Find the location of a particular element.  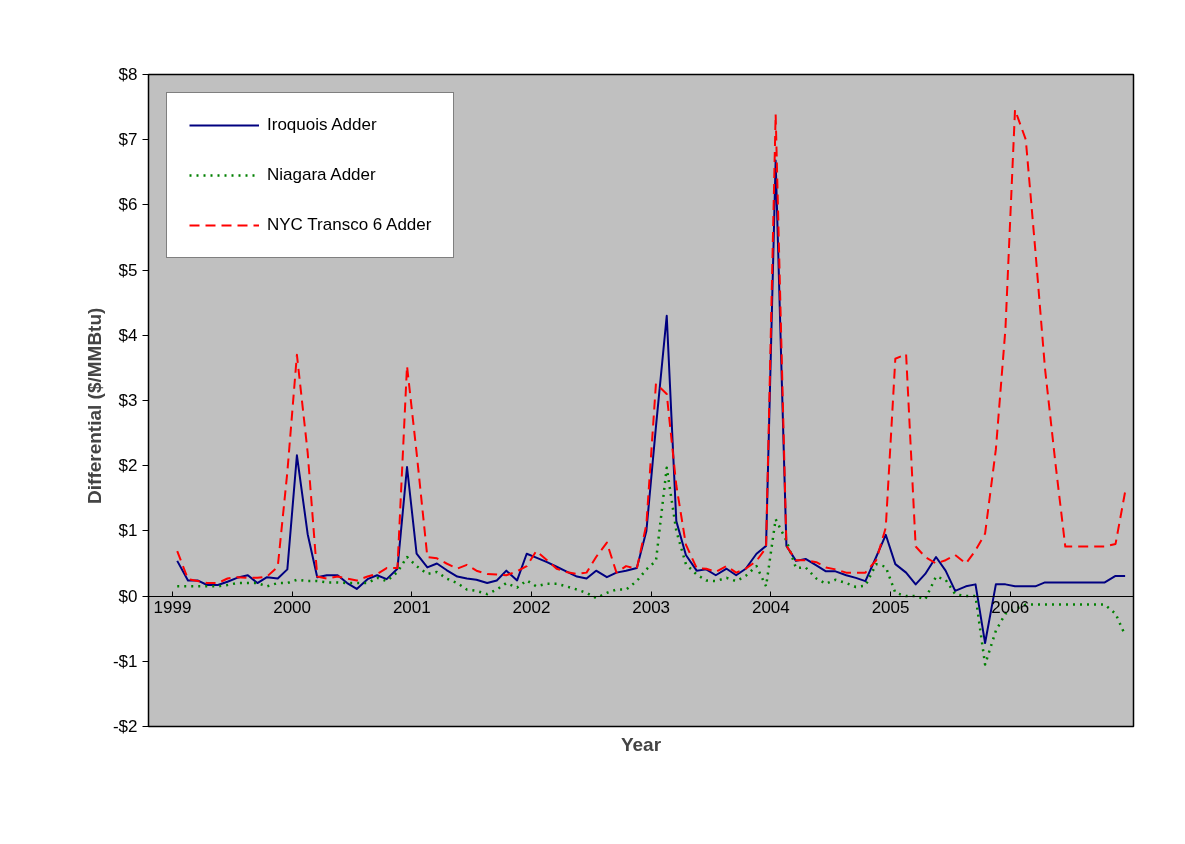

y-tick-label: $1 is located at coordinates (128, 531).